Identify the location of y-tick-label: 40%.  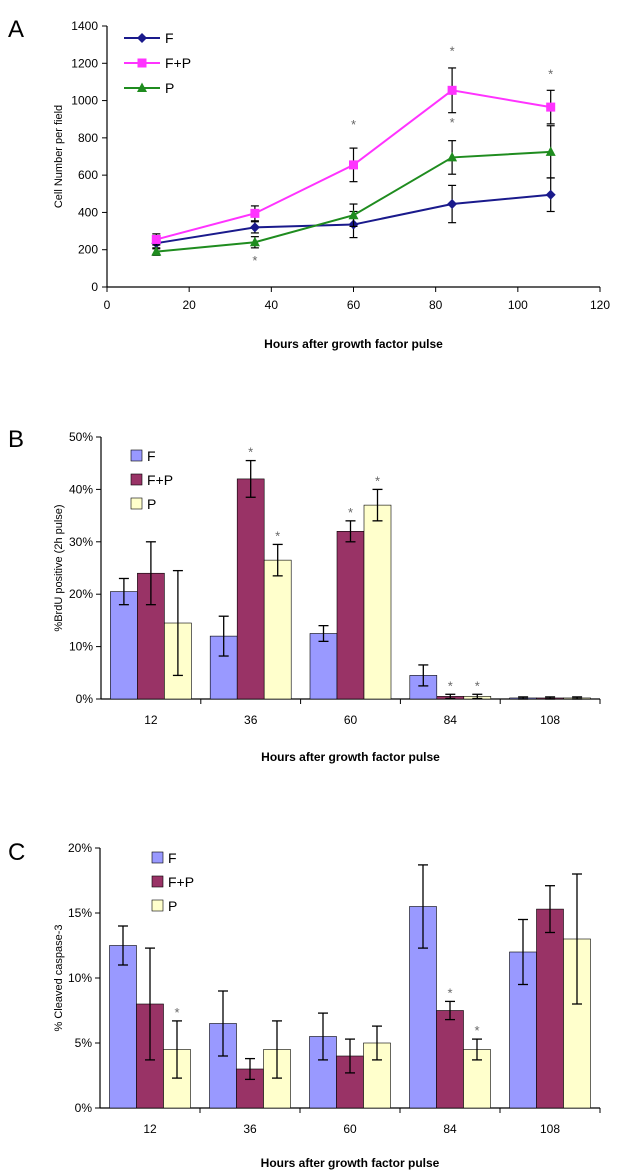
(81, 489).